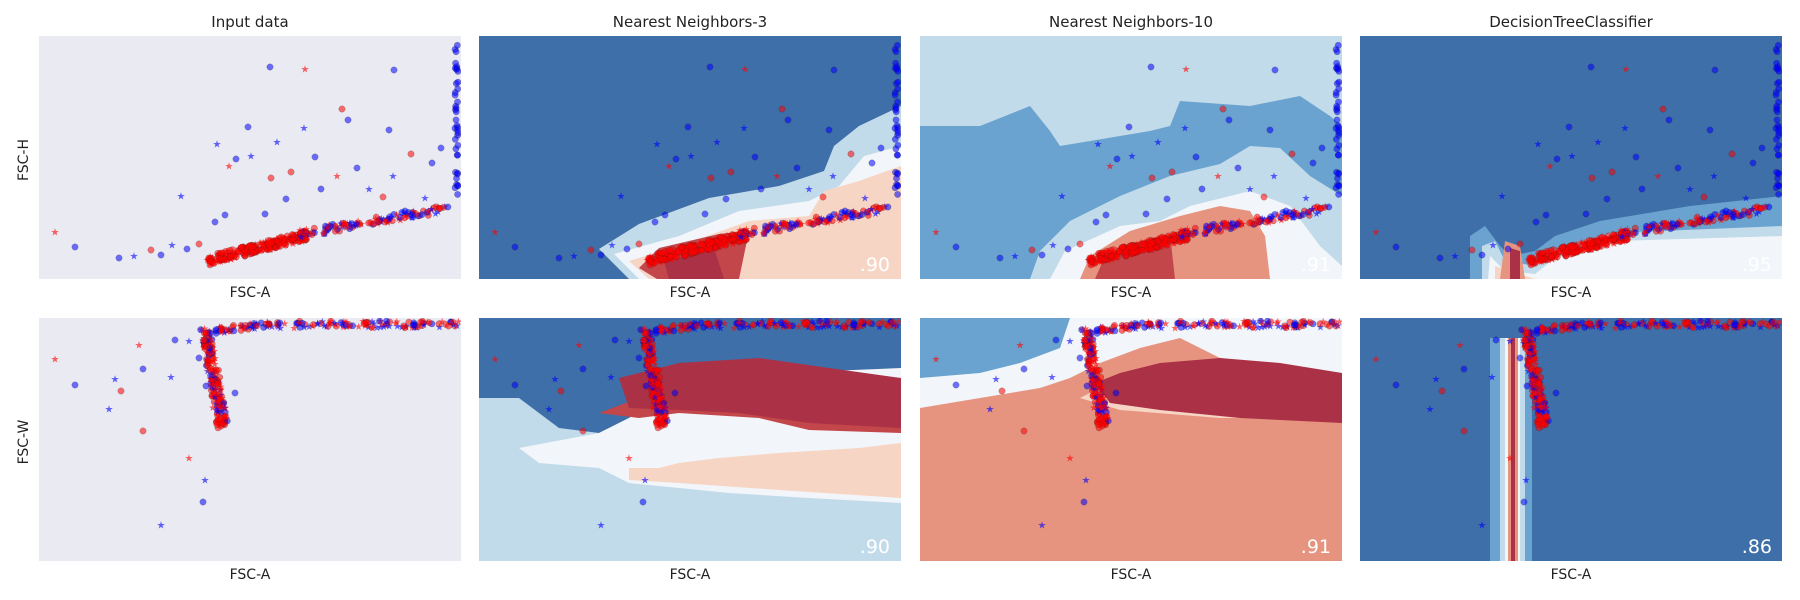  What do you see at coordinates (1316, 265) in the screenshot?
I see `score-nn10-fsc-h: .91` at bounding box center [1316, 265].